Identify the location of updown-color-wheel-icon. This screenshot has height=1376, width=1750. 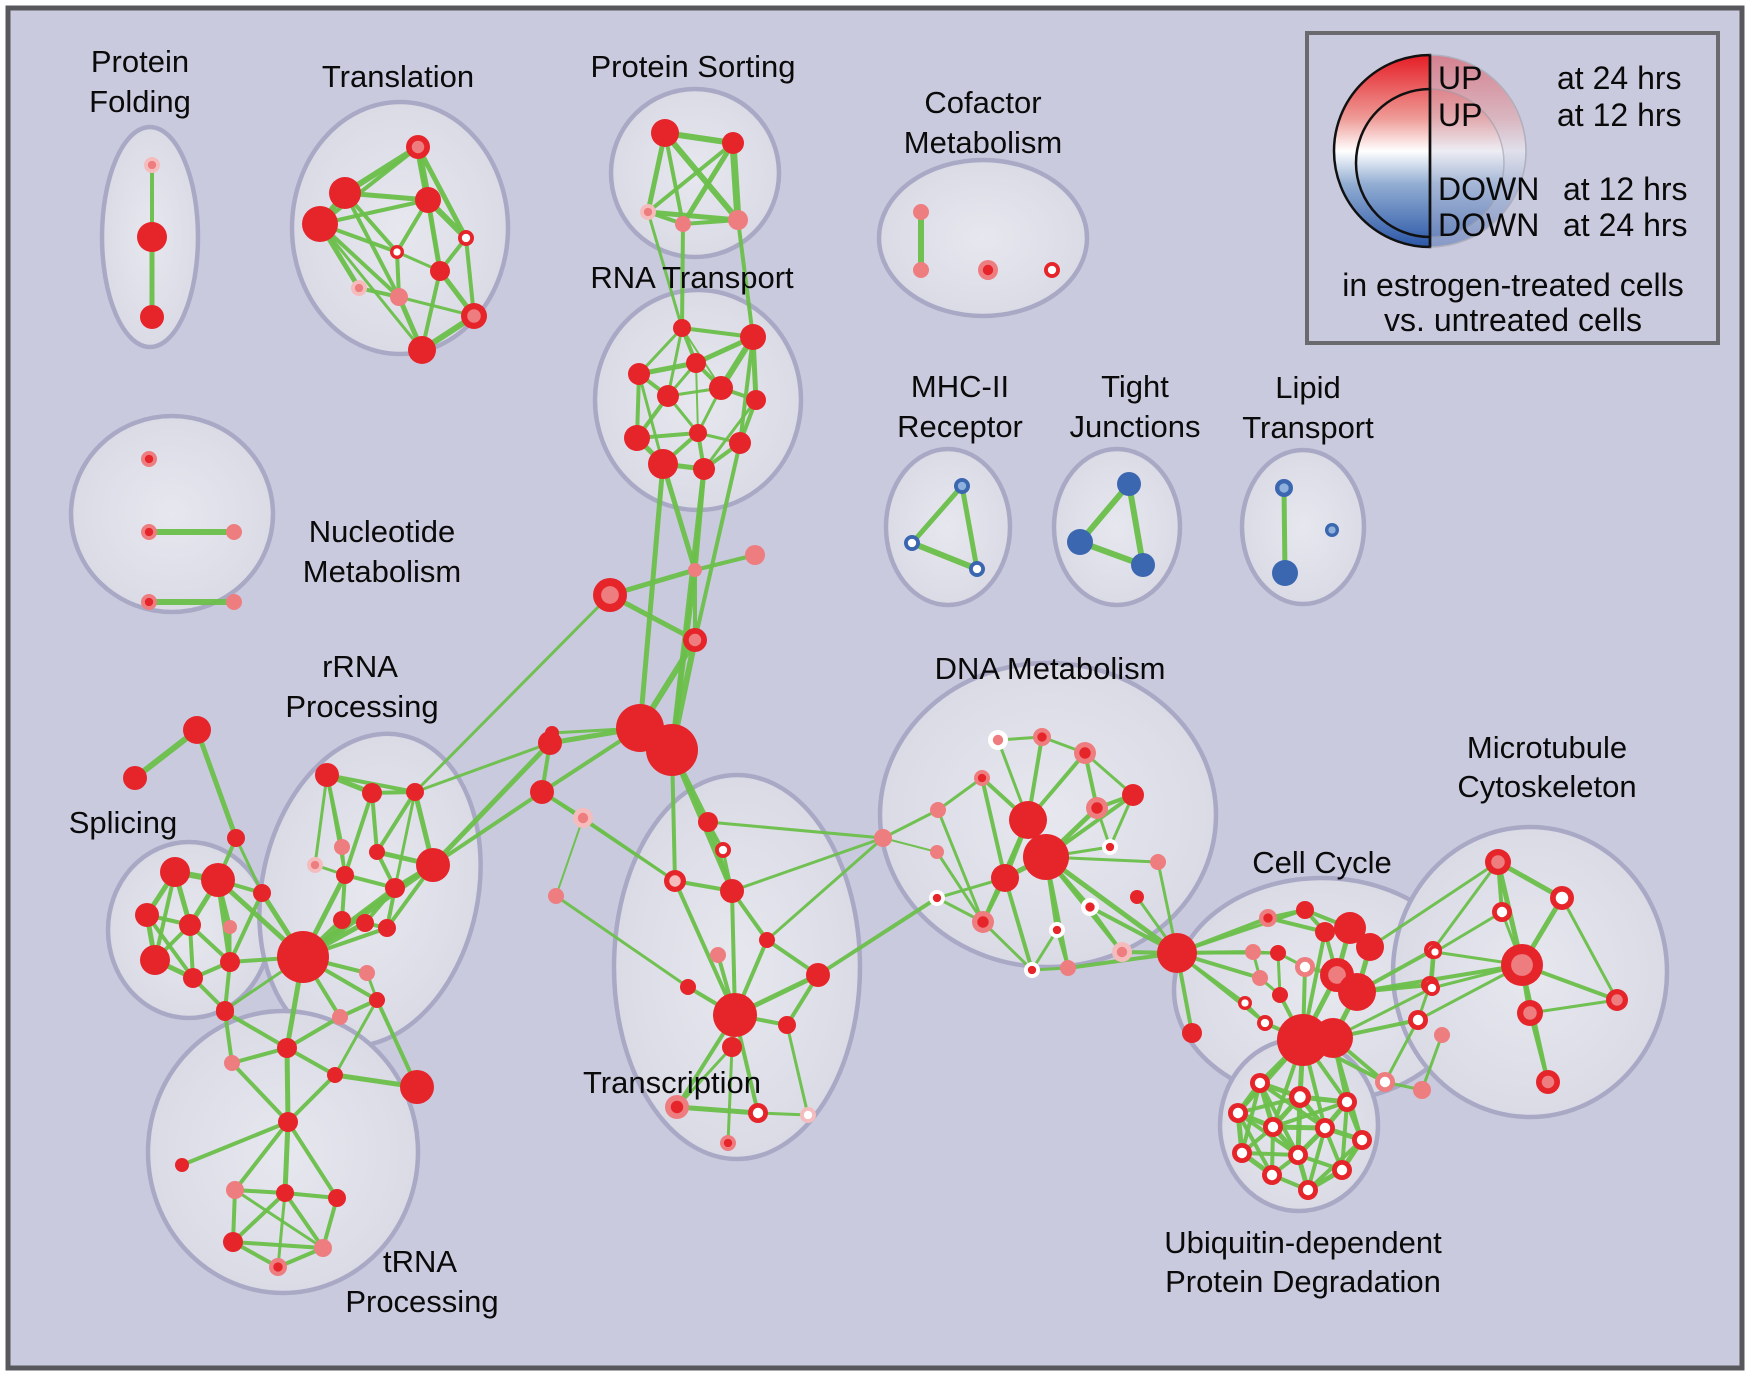
(1429, 151).